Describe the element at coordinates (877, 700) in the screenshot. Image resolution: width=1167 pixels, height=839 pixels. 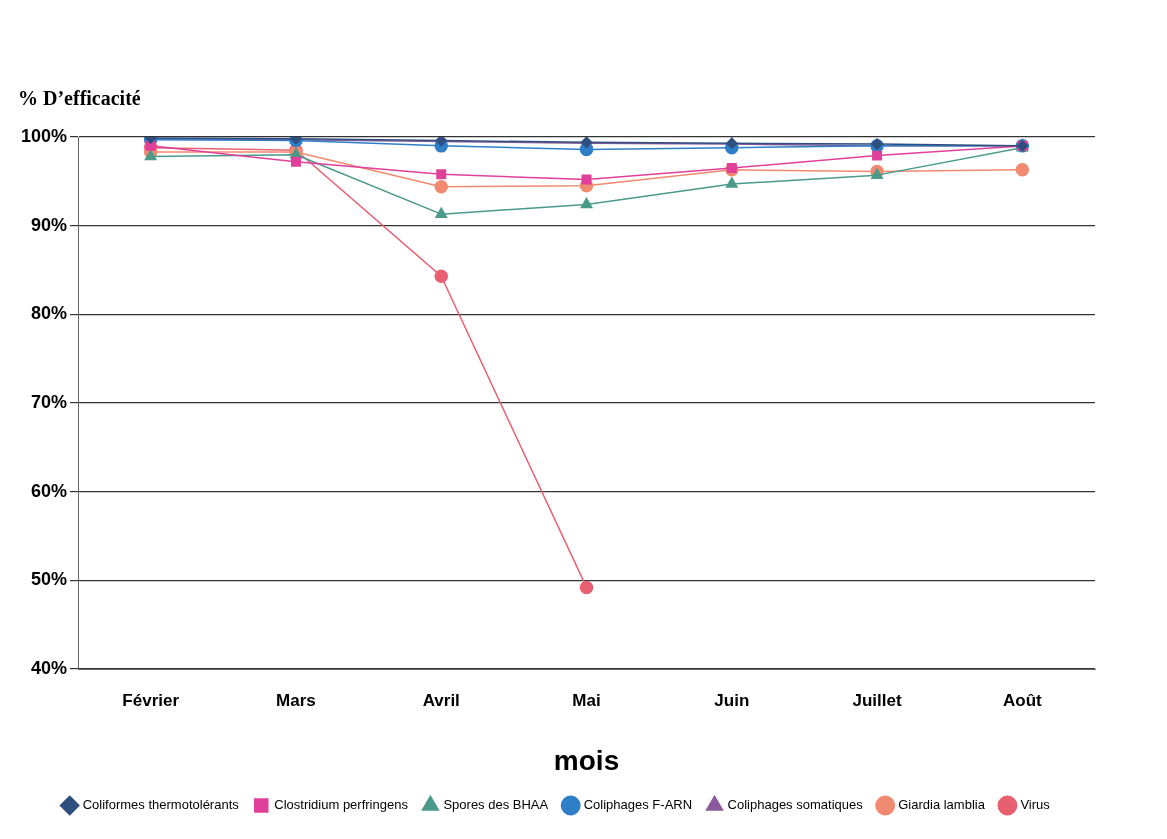
I see `x-tick-label: Juillet` at that location.